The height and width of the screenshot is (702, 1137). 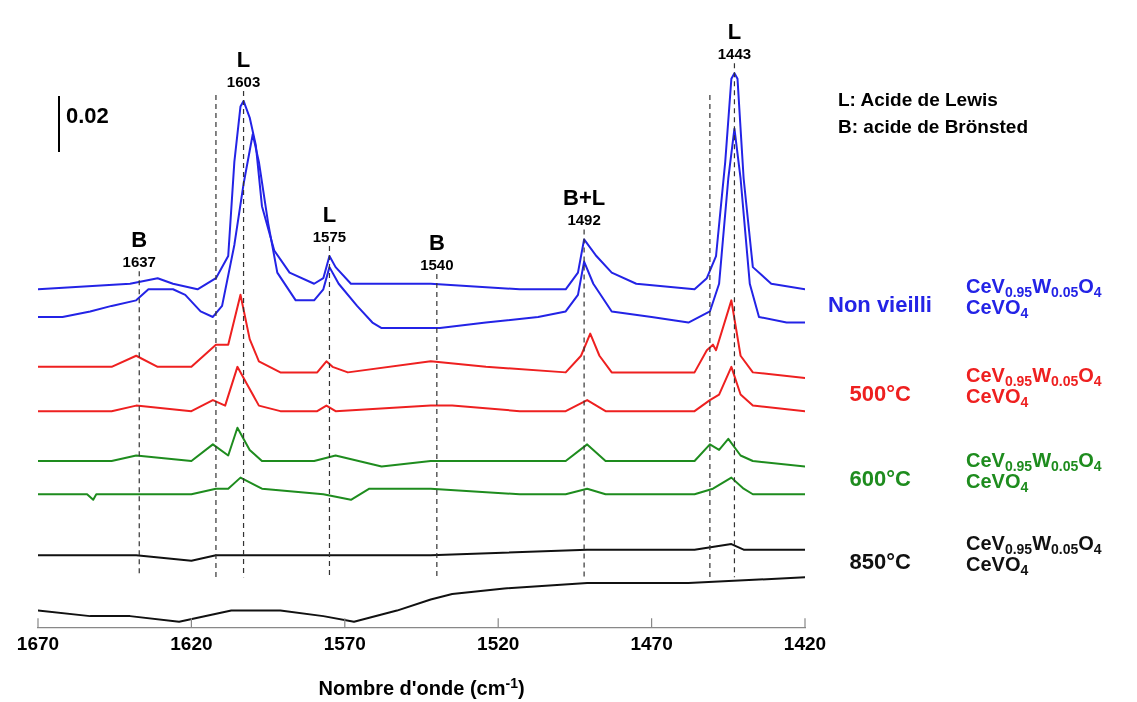 I want to click on annotation: 0.02, so click(x=87, y=115).